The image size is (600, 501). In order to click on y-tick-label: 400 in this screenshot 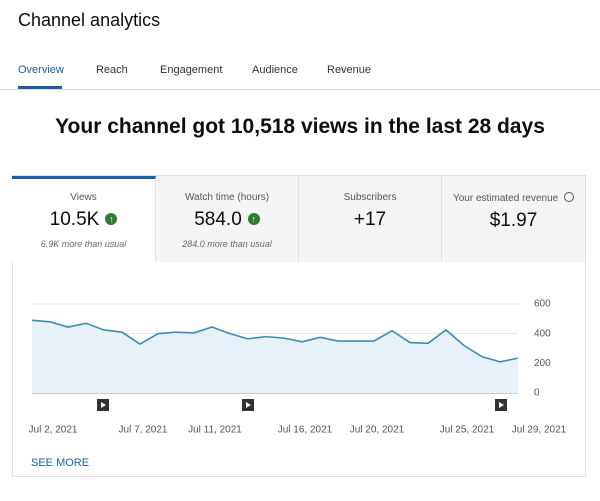, I will do `click(542, 333)`.